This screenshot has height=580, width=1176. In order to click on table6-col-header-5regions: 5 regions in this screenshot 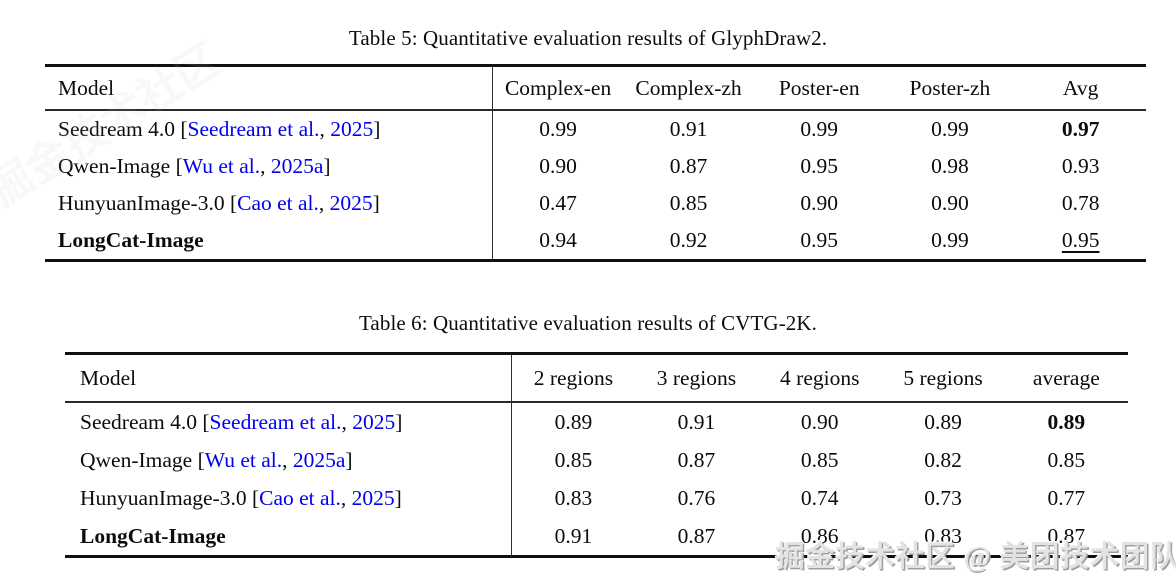, I will do `click(943, 378)`.